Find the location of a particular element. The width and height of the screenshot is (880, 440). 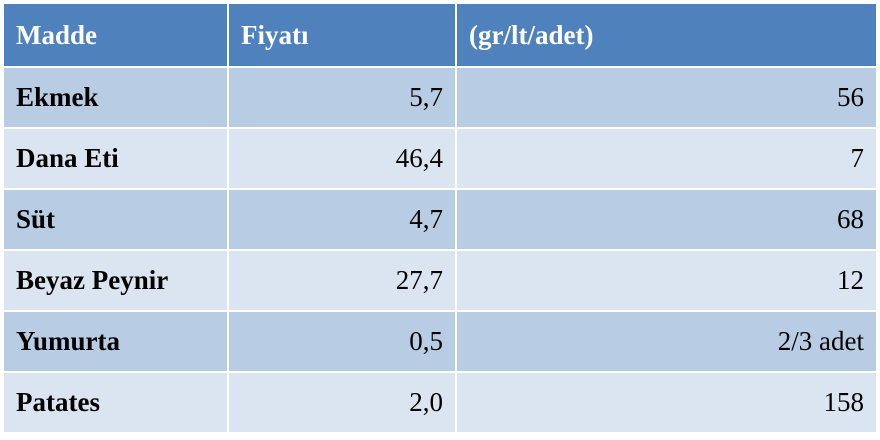

header-unit: (gr/lt/adet) is located at coordinates (666, 35).